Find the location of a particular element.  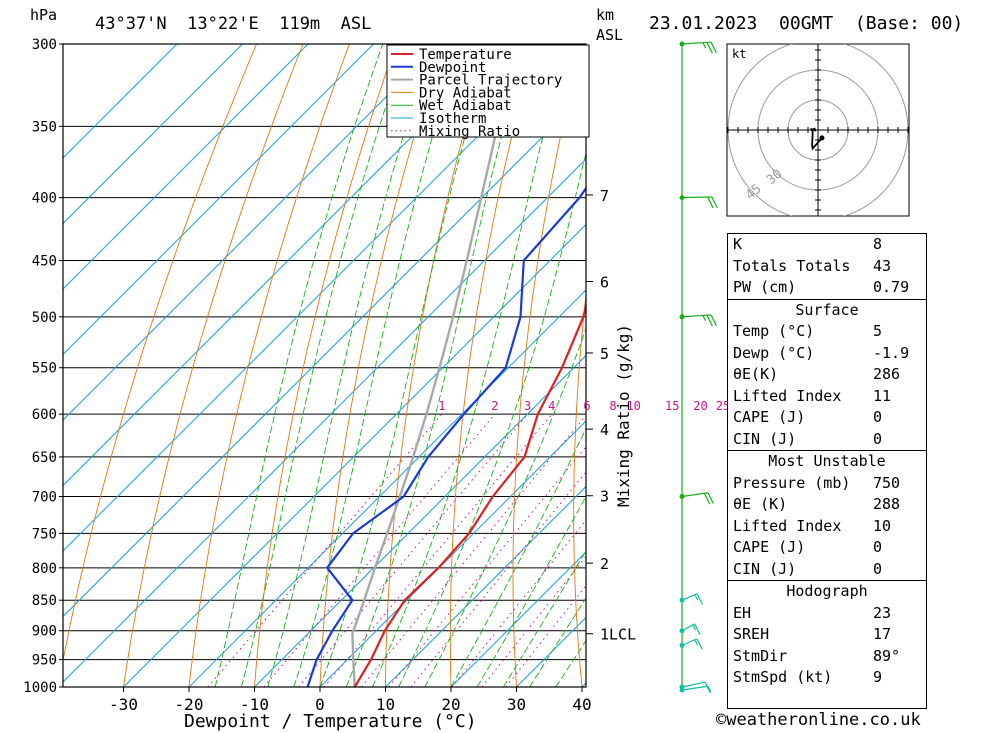

pressure-tick-label: 650 is located at coordinates (44, 458).